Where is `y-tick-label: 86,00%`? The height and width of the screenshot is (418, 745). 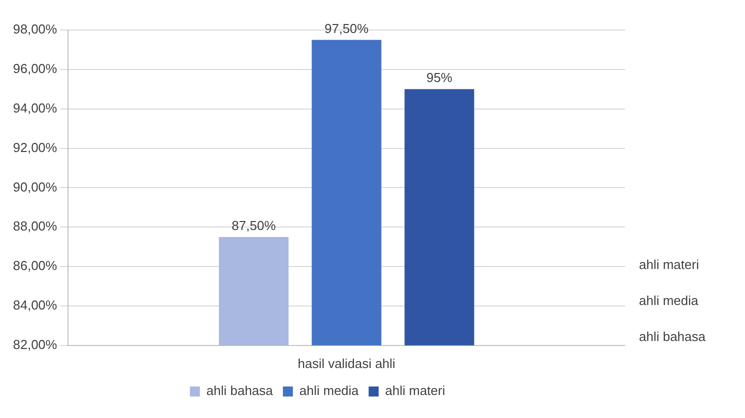 y-tick-label: 86,00% is located at coordinates (35, 266).